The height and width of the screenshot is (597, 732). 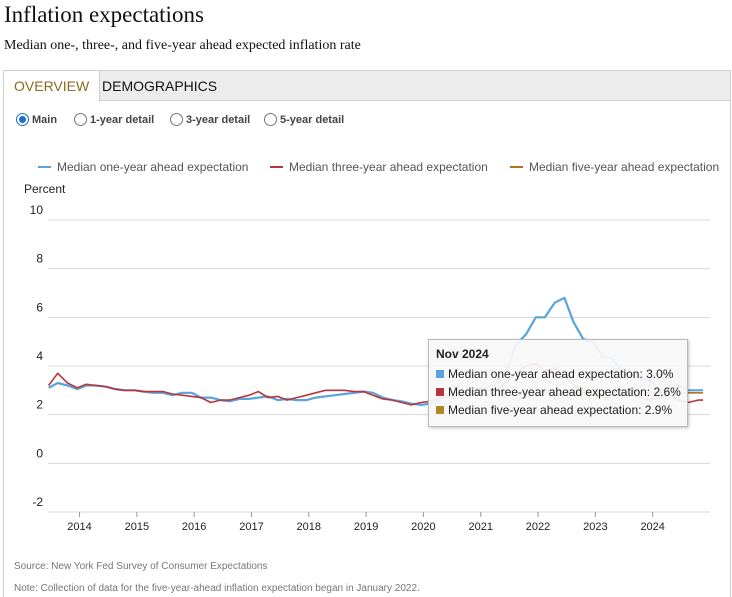 I want to click on x-tick-label: 2018, so click(x=309, y=527).